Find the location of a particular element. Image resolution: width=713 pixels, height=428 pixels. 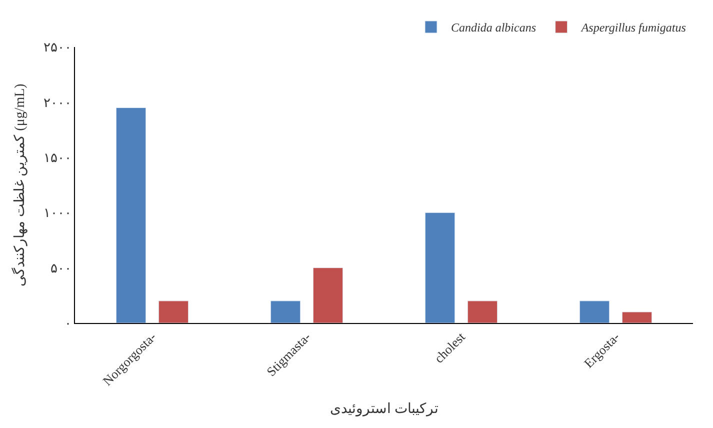

y-axis-title: کمترین غلظت مهارکنندگی (μg/mL) is located at coordinates (19, 184).